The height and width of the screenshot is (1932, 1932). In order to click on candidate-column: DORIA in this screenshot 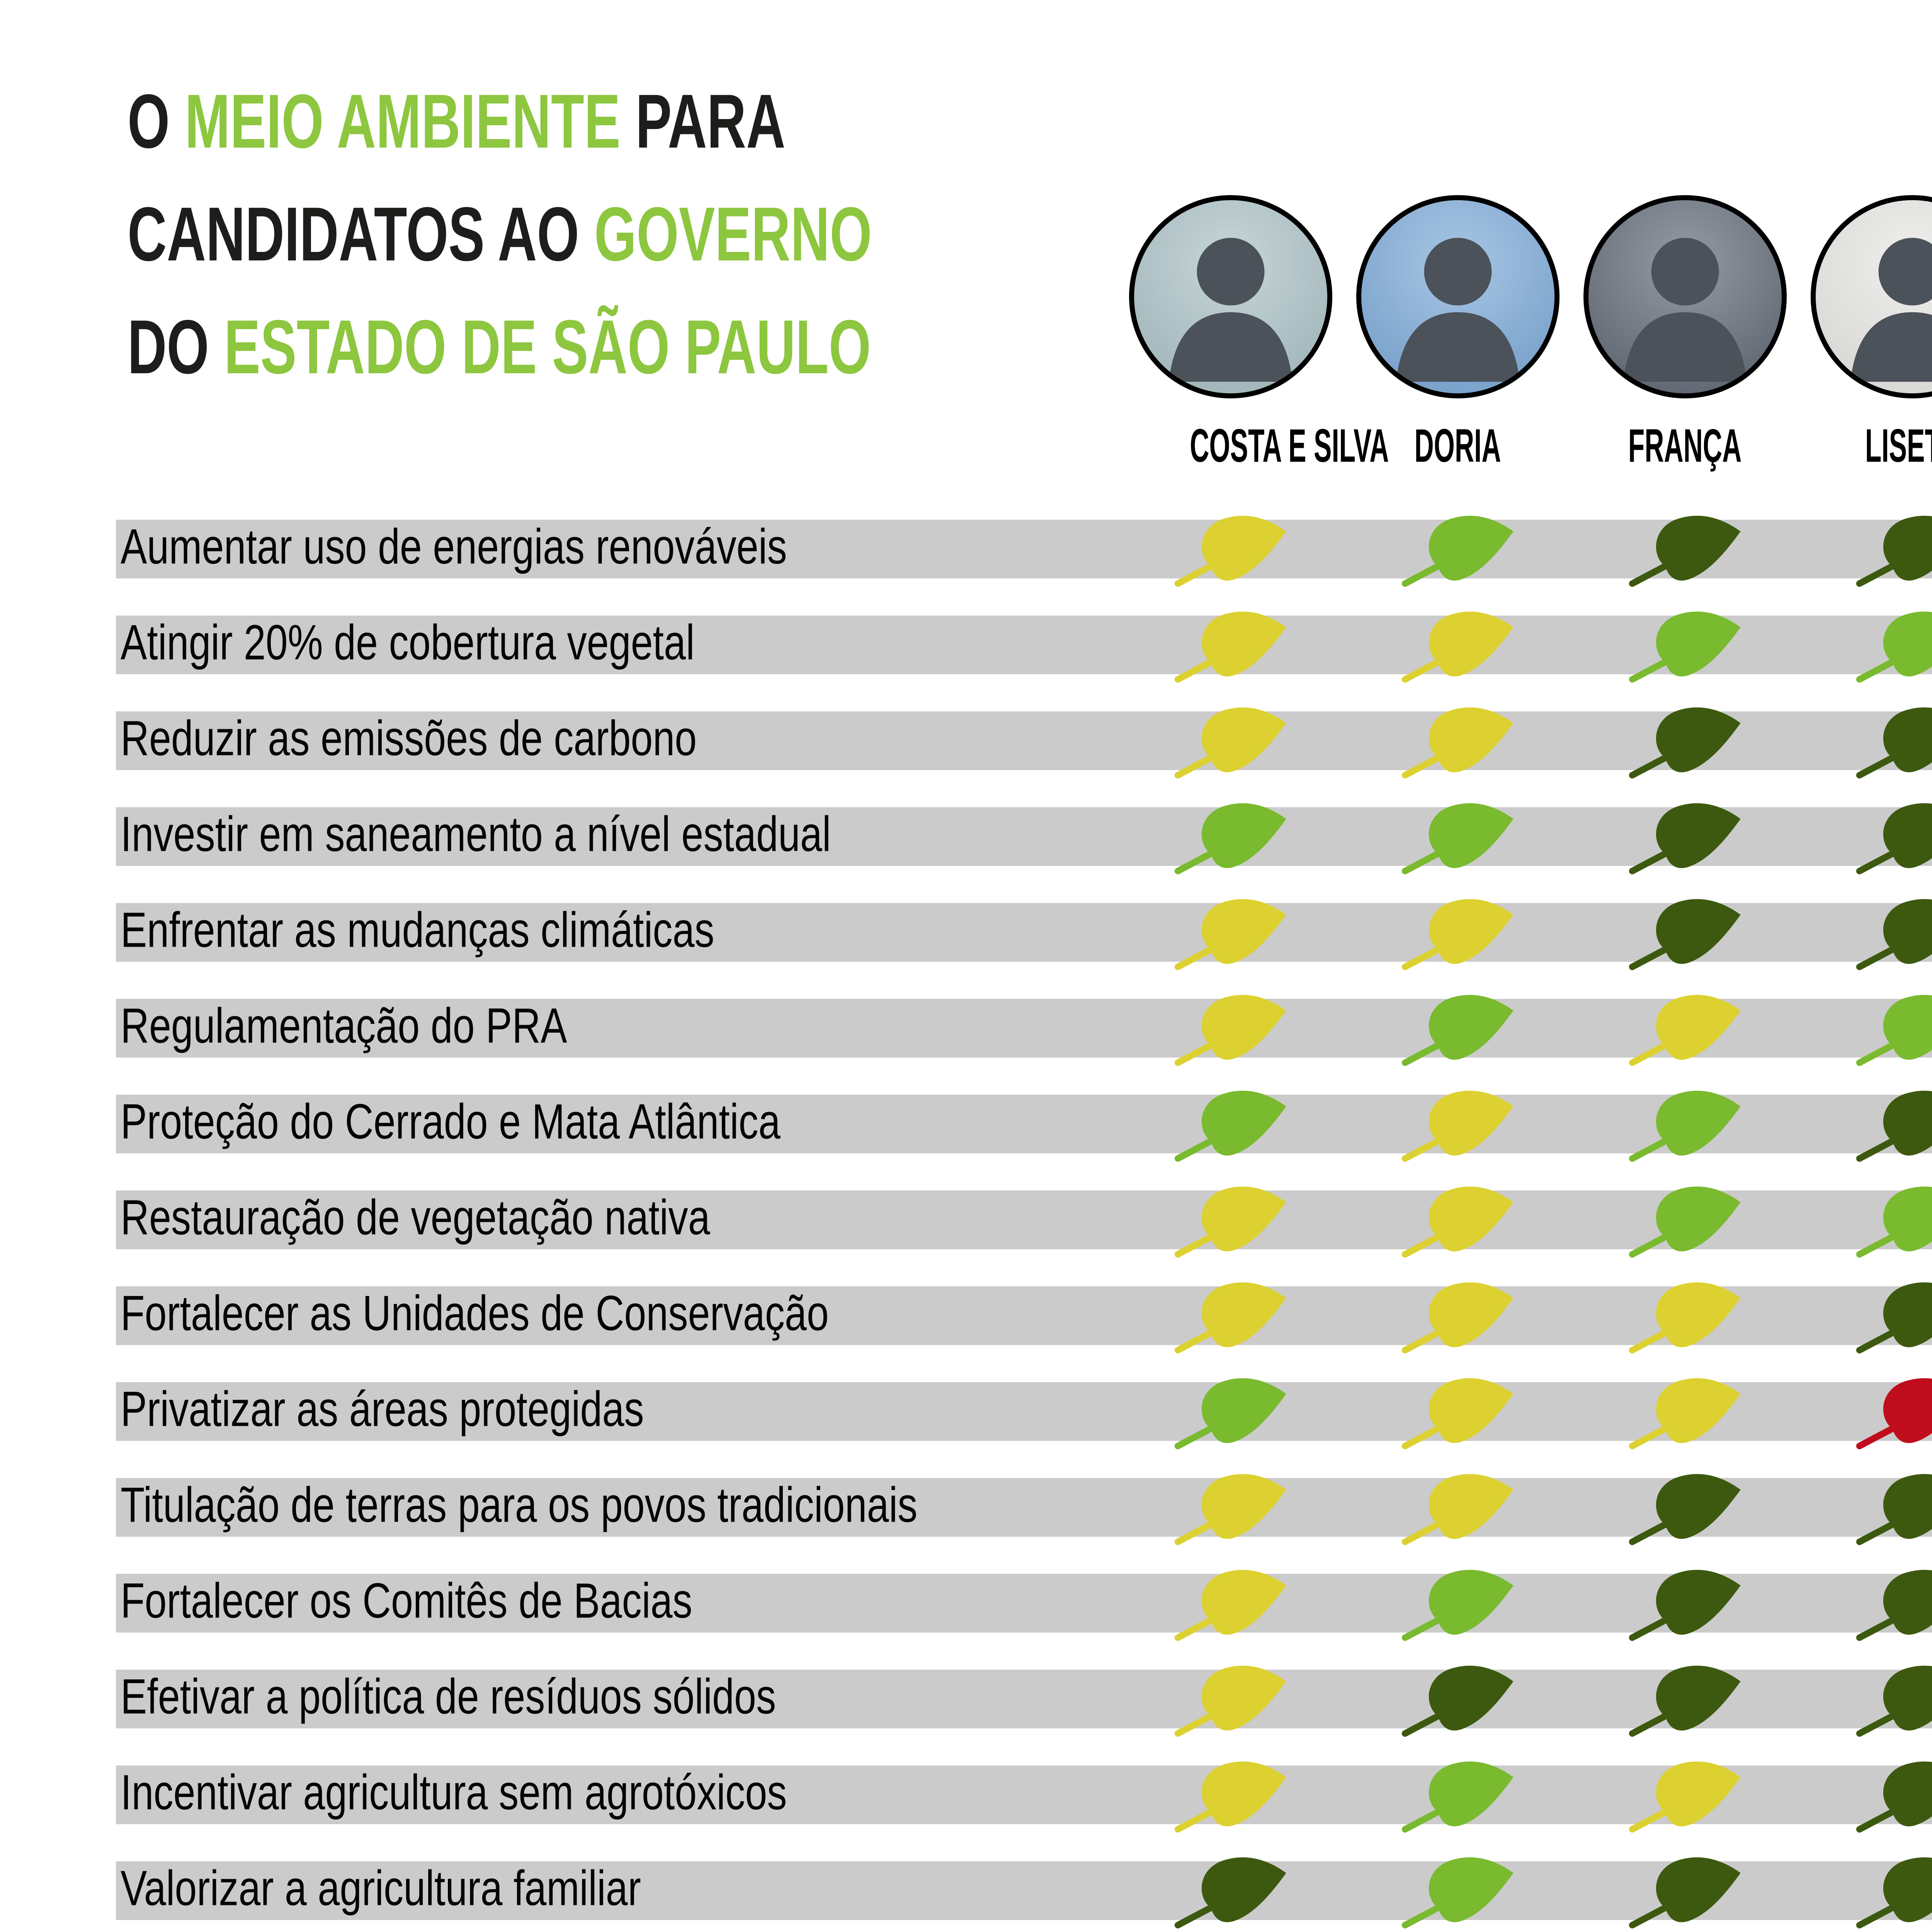, I will do `click(1458, 334)`.